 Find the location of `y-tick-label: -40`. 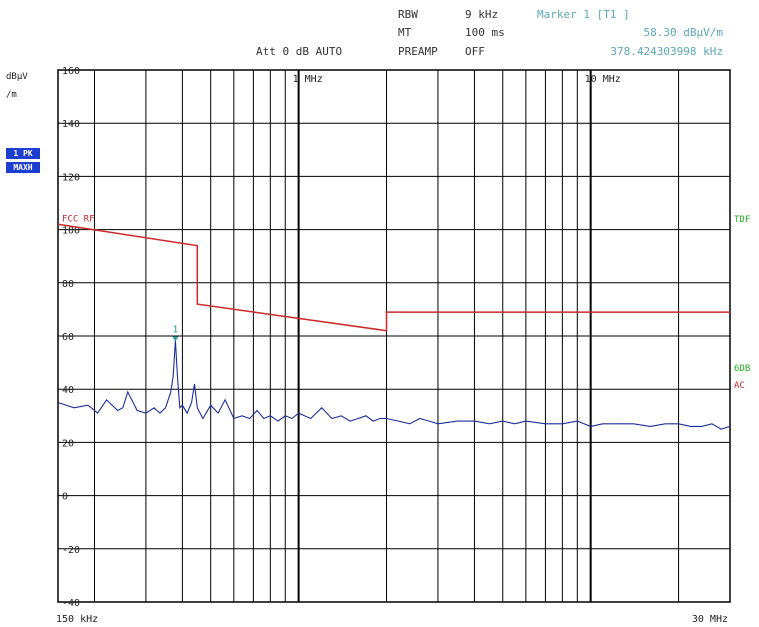

y-tick-label: -40 is located at coordinates (71, 603).